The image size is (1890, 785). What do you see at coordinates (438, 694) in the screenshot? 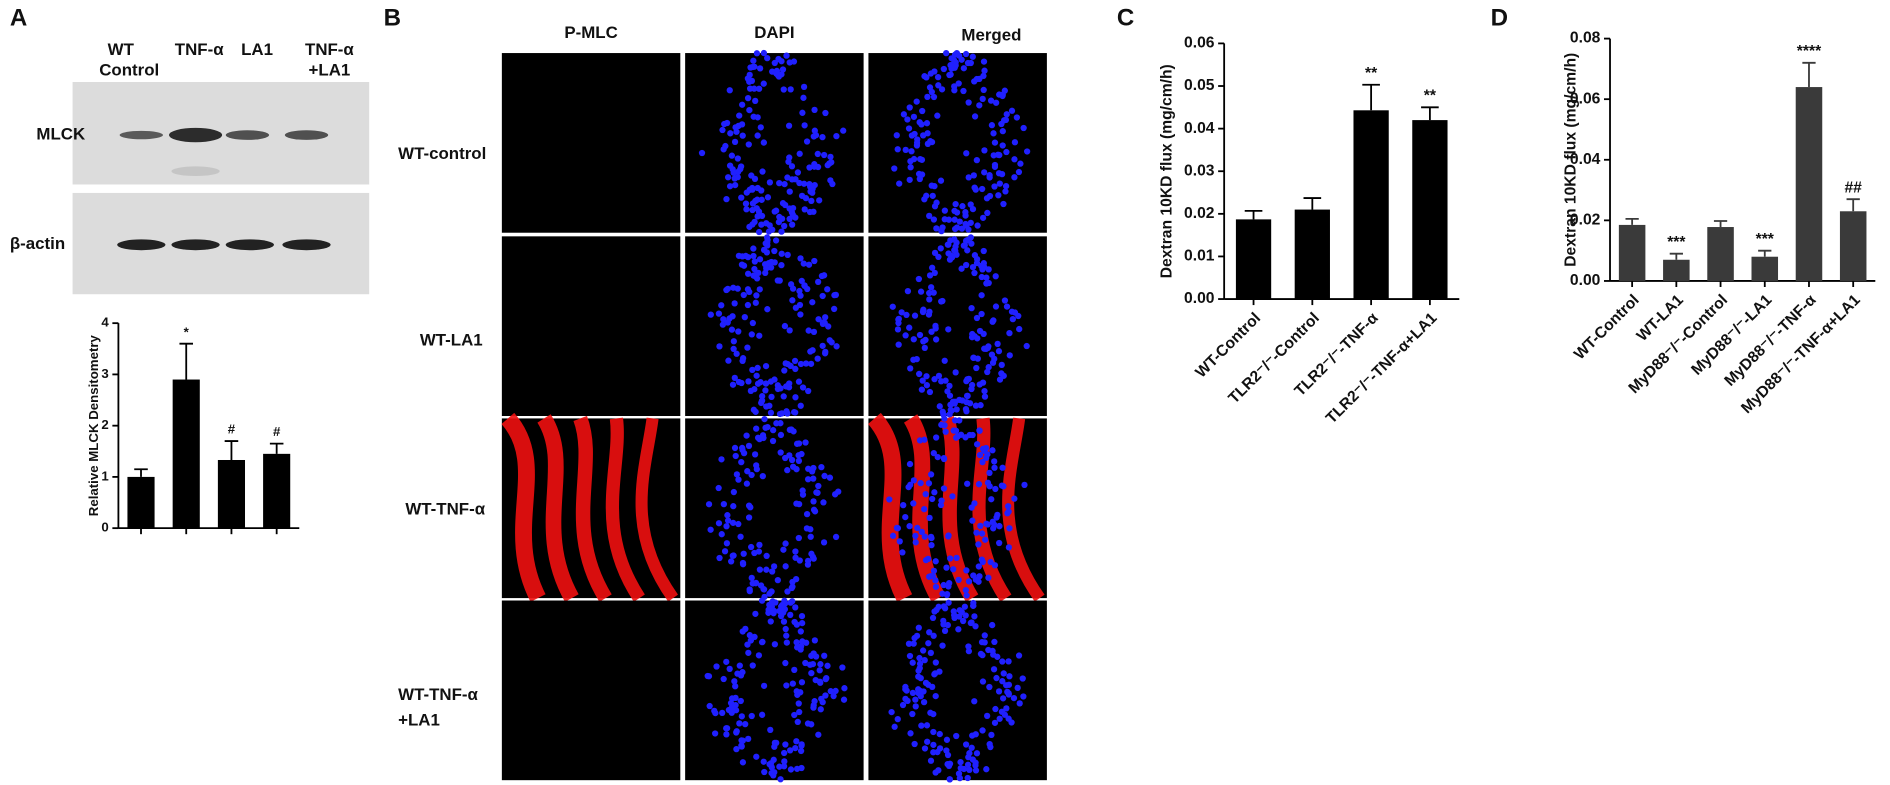
I see `row-label: WT-TNF-α` at bounding box center [438, 694].